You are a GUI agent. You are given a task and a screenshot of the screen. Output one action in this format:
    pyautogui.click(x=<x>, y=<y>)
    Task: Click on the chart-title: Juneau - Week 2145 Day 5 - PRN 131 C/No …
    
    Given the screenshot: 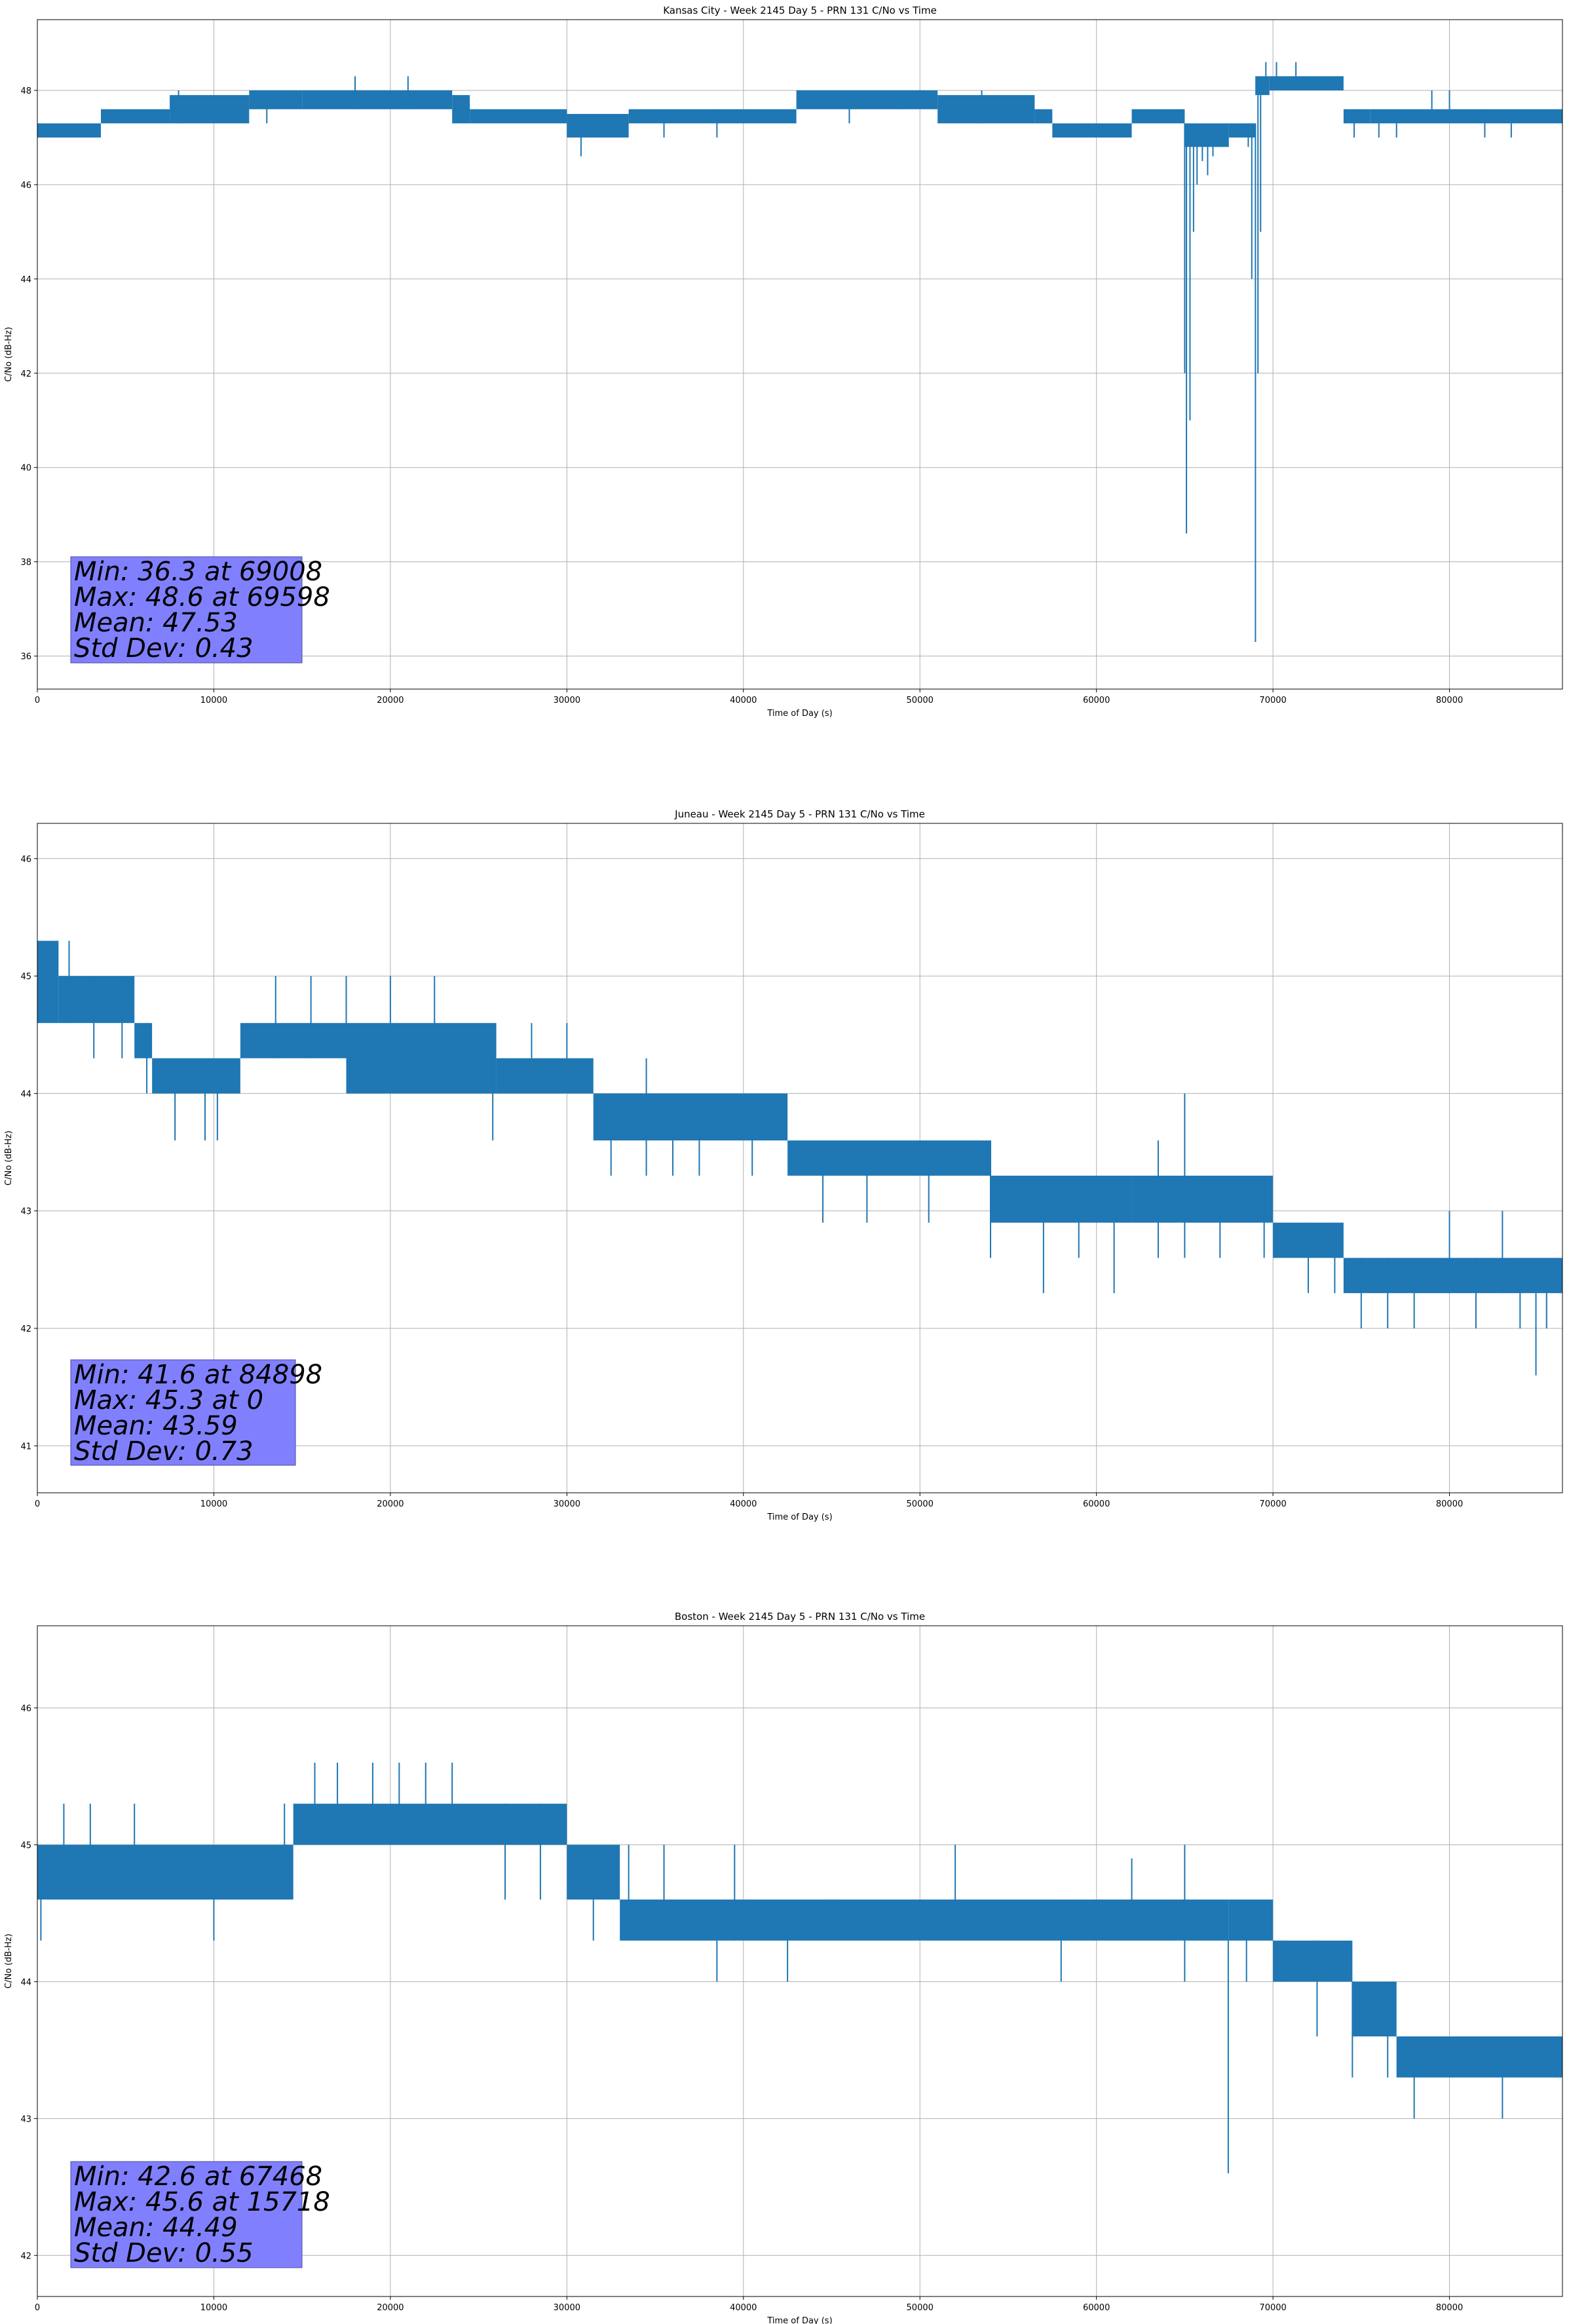 What is the action you would take?
    pyautogui.click(x=799, y=814)
    